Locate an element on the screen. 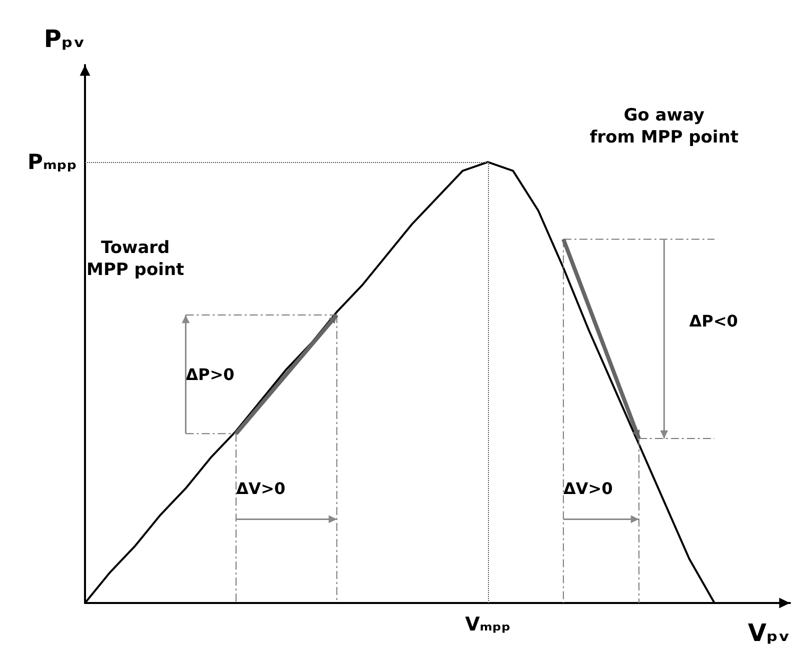 This screenshot has width=801, height=647. annotation: Toward MPP point is located at coordinates (135, 259).